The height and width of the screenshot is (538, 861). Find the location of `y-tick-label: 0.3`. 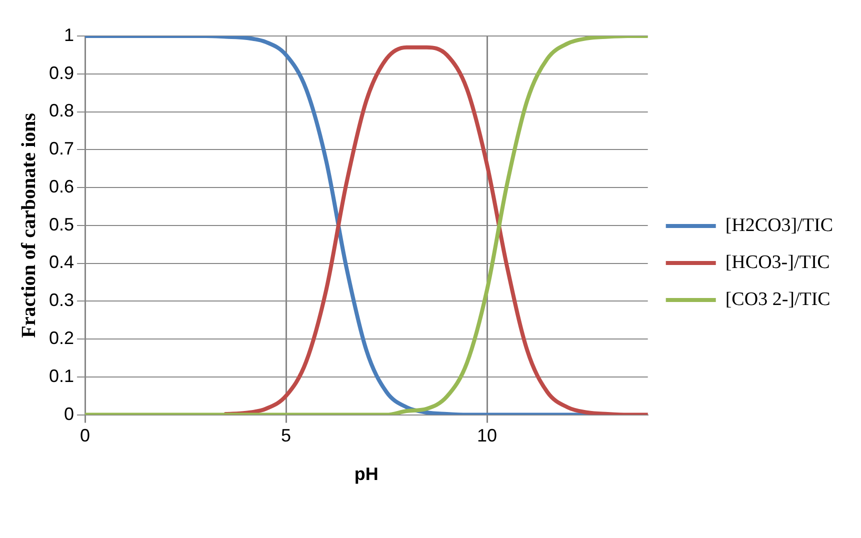

y-tick-label: 0.3 is located at coordinates (61, 300).